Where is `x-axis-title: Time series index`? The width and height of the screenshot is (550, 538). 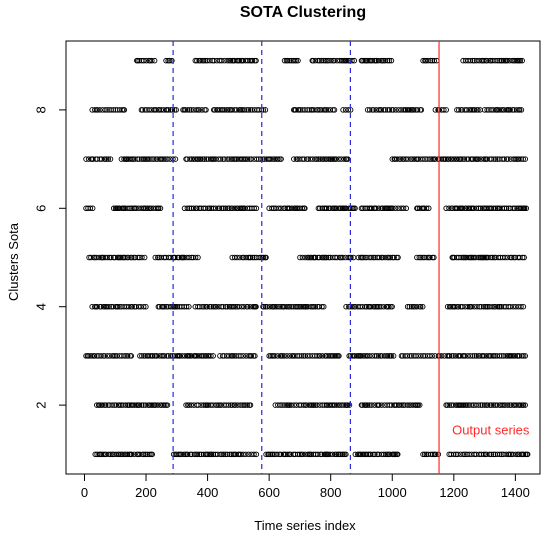
x-axis-title: Time series index is located at coordinates (305, 525).